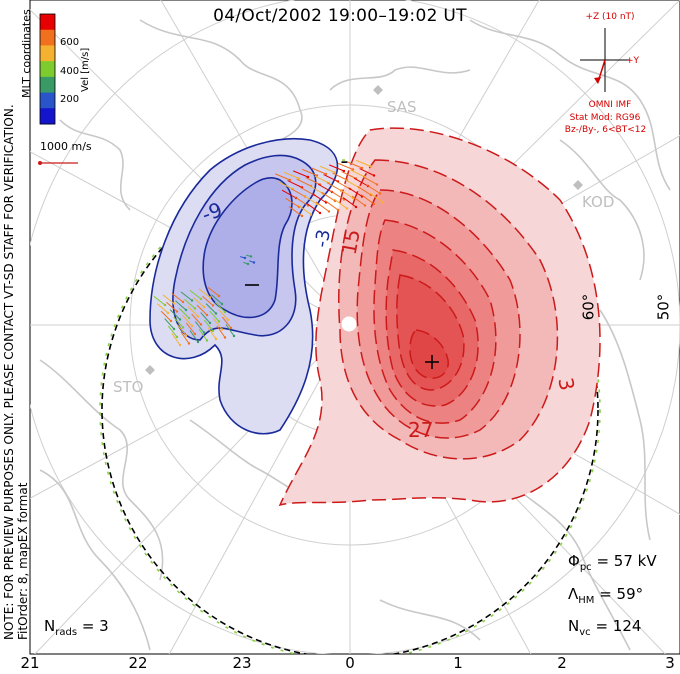 The width and height of the screenshot is (680, 674). I want to click on mlt-tick-1: 1, so click(458, 663).